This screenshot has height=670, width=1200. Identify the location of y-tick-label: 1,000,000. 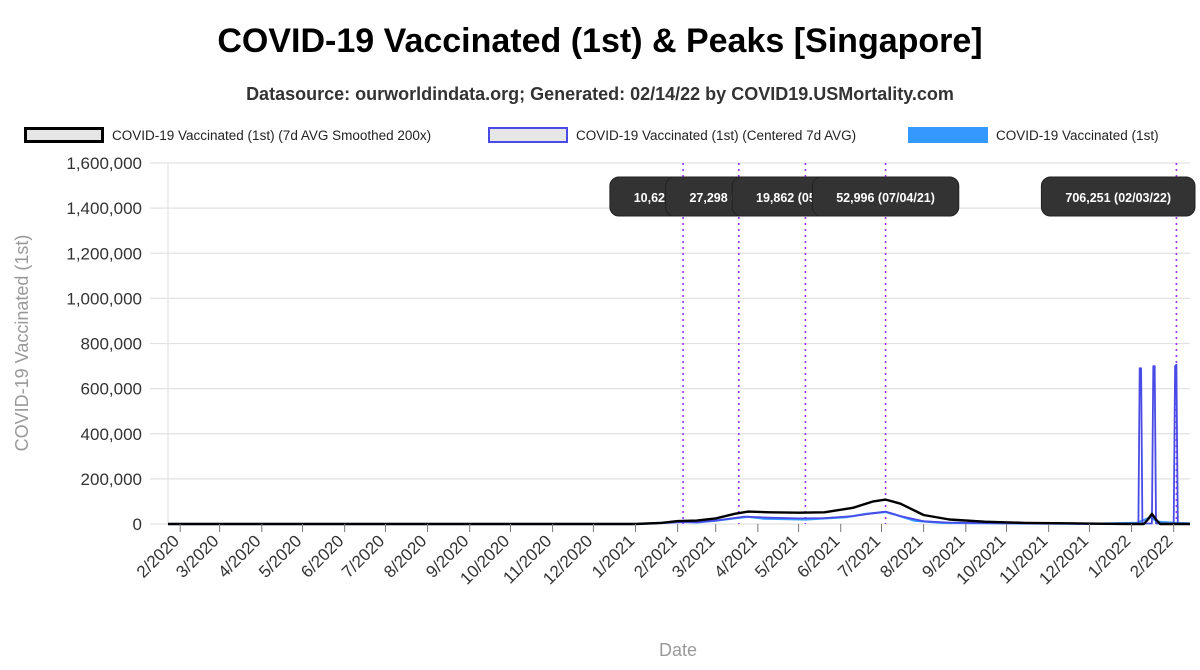
(104, 298).